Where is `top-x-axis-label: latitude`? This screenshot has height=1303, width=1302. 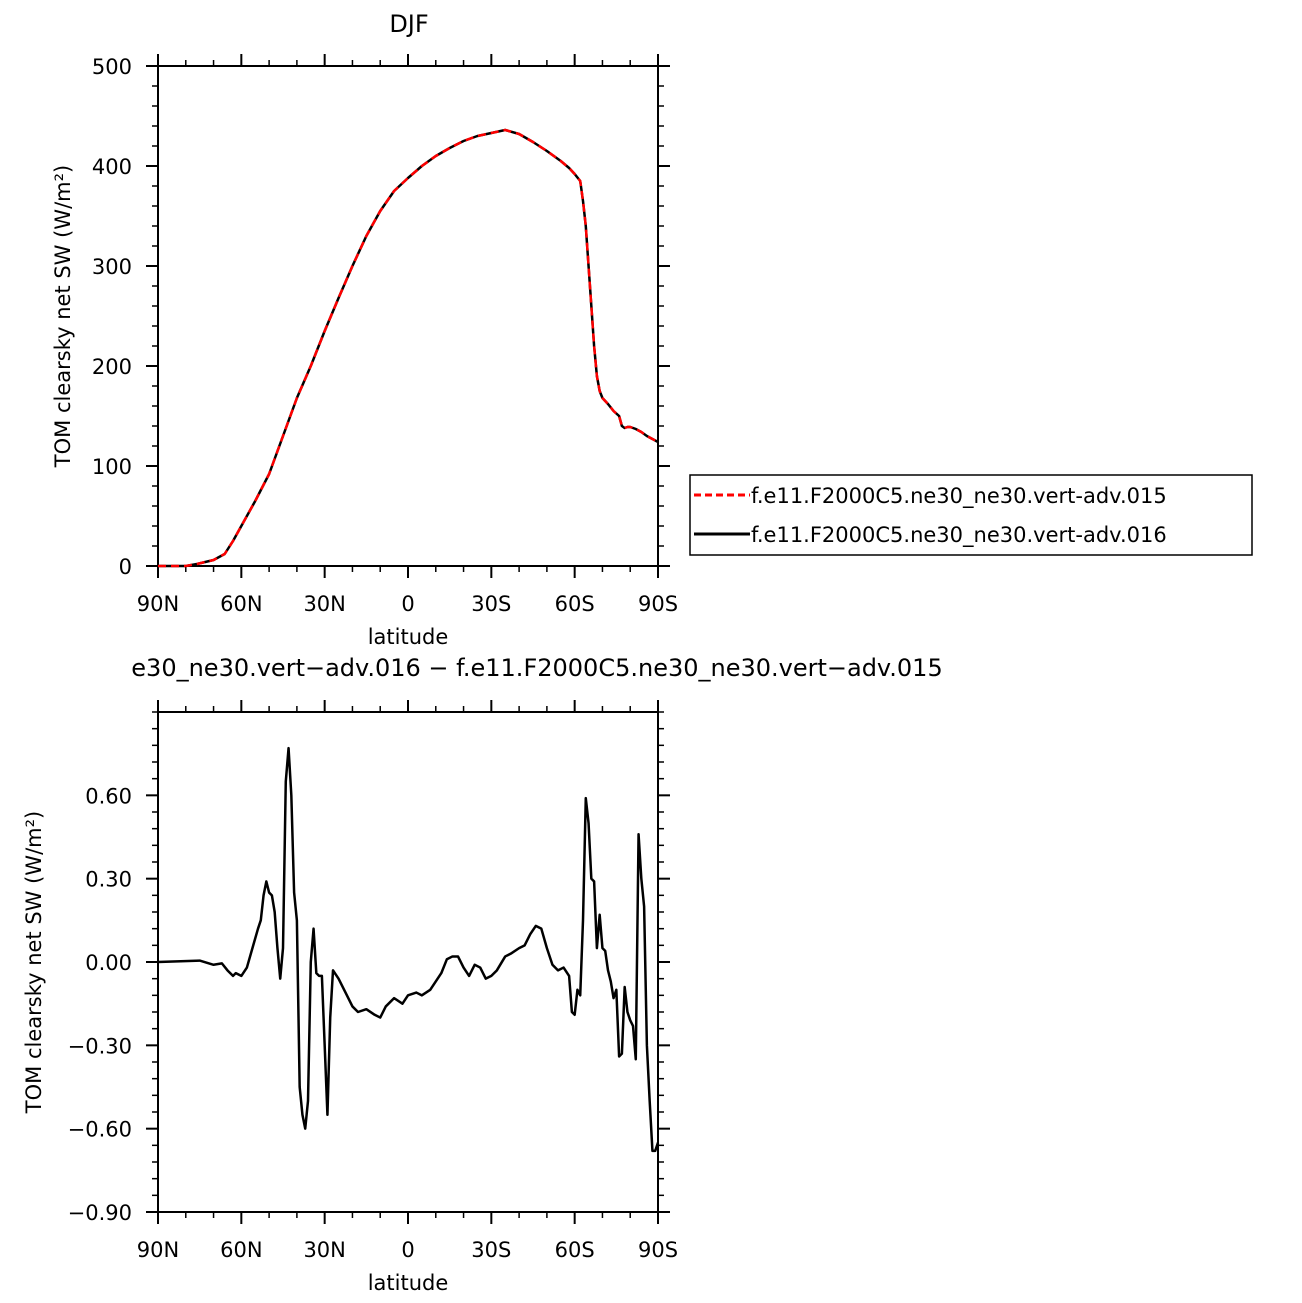 top-x-axis-label: latitude is located at coordinates (408, 637).